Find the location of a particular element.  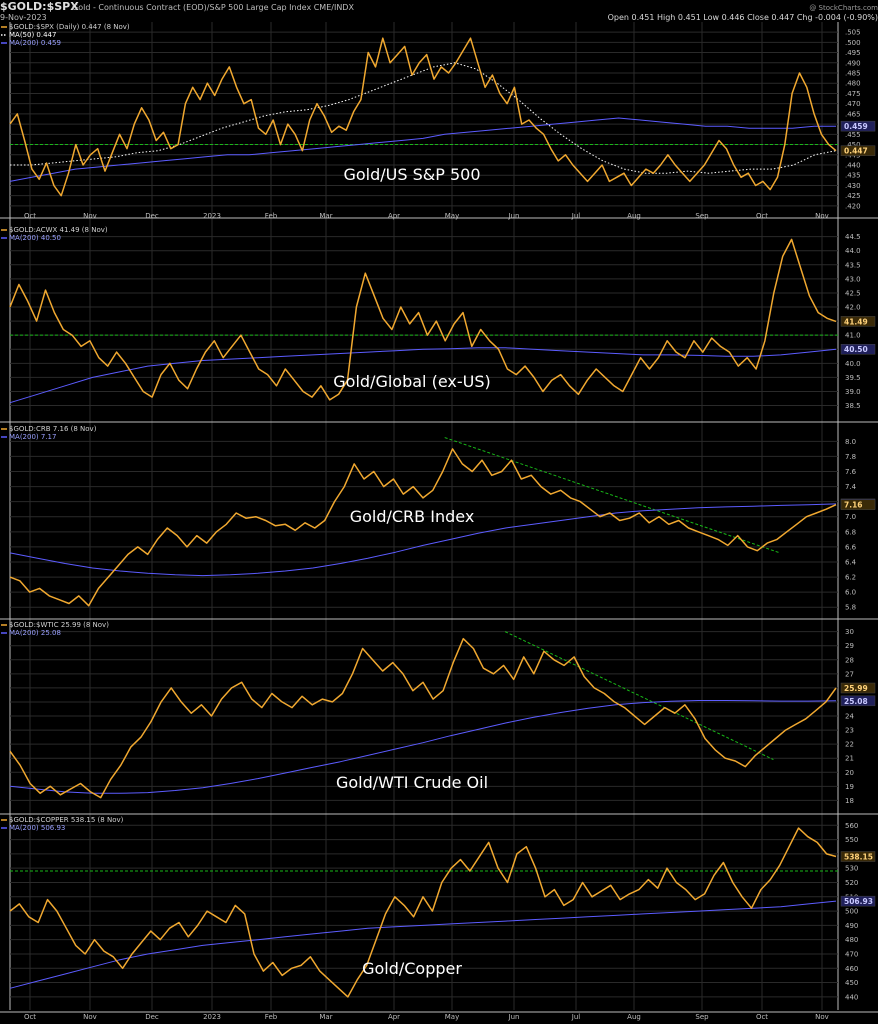

y-tick-label: 30 is located at coordinates (849, 632).